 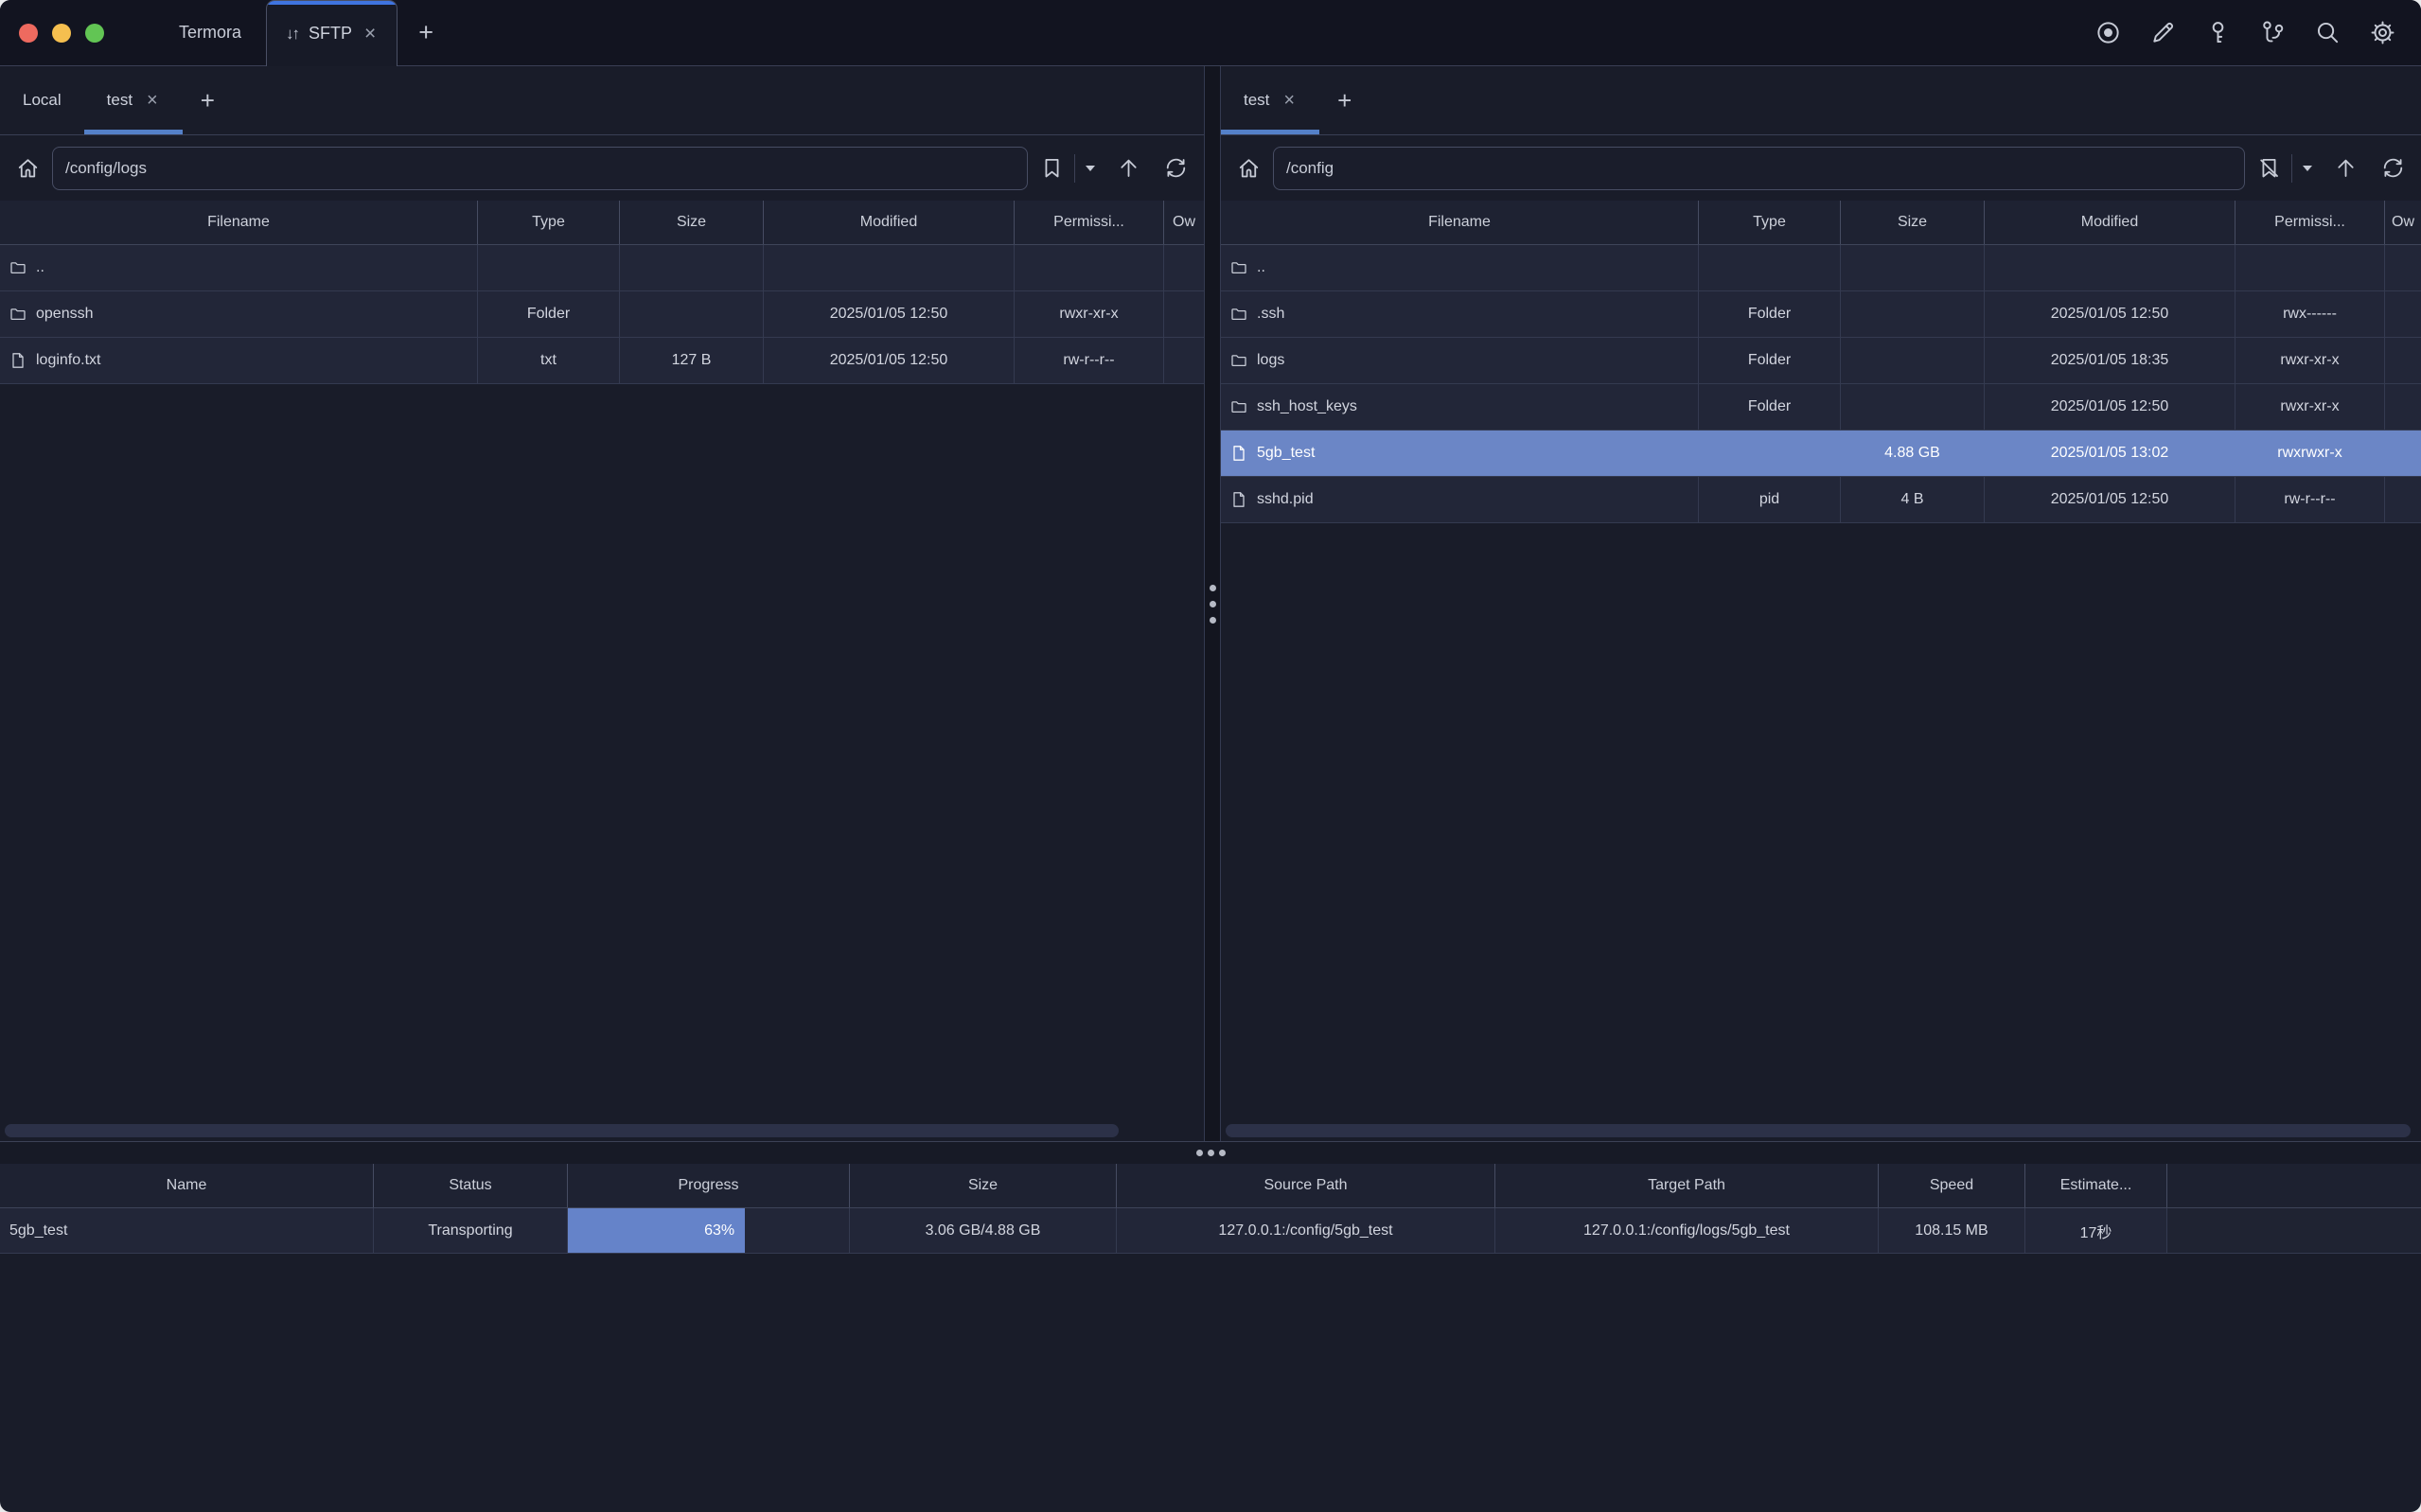 I want to click on modified-cell, so click(x=2110, y=267).